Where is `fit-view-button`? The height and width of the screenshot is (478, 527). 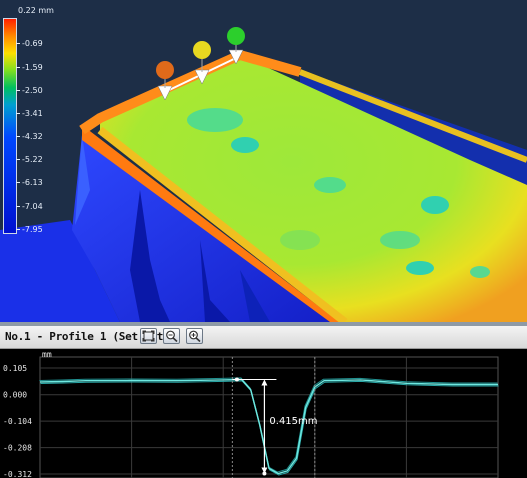
fit-view-button is located at coordinates (148, 336).